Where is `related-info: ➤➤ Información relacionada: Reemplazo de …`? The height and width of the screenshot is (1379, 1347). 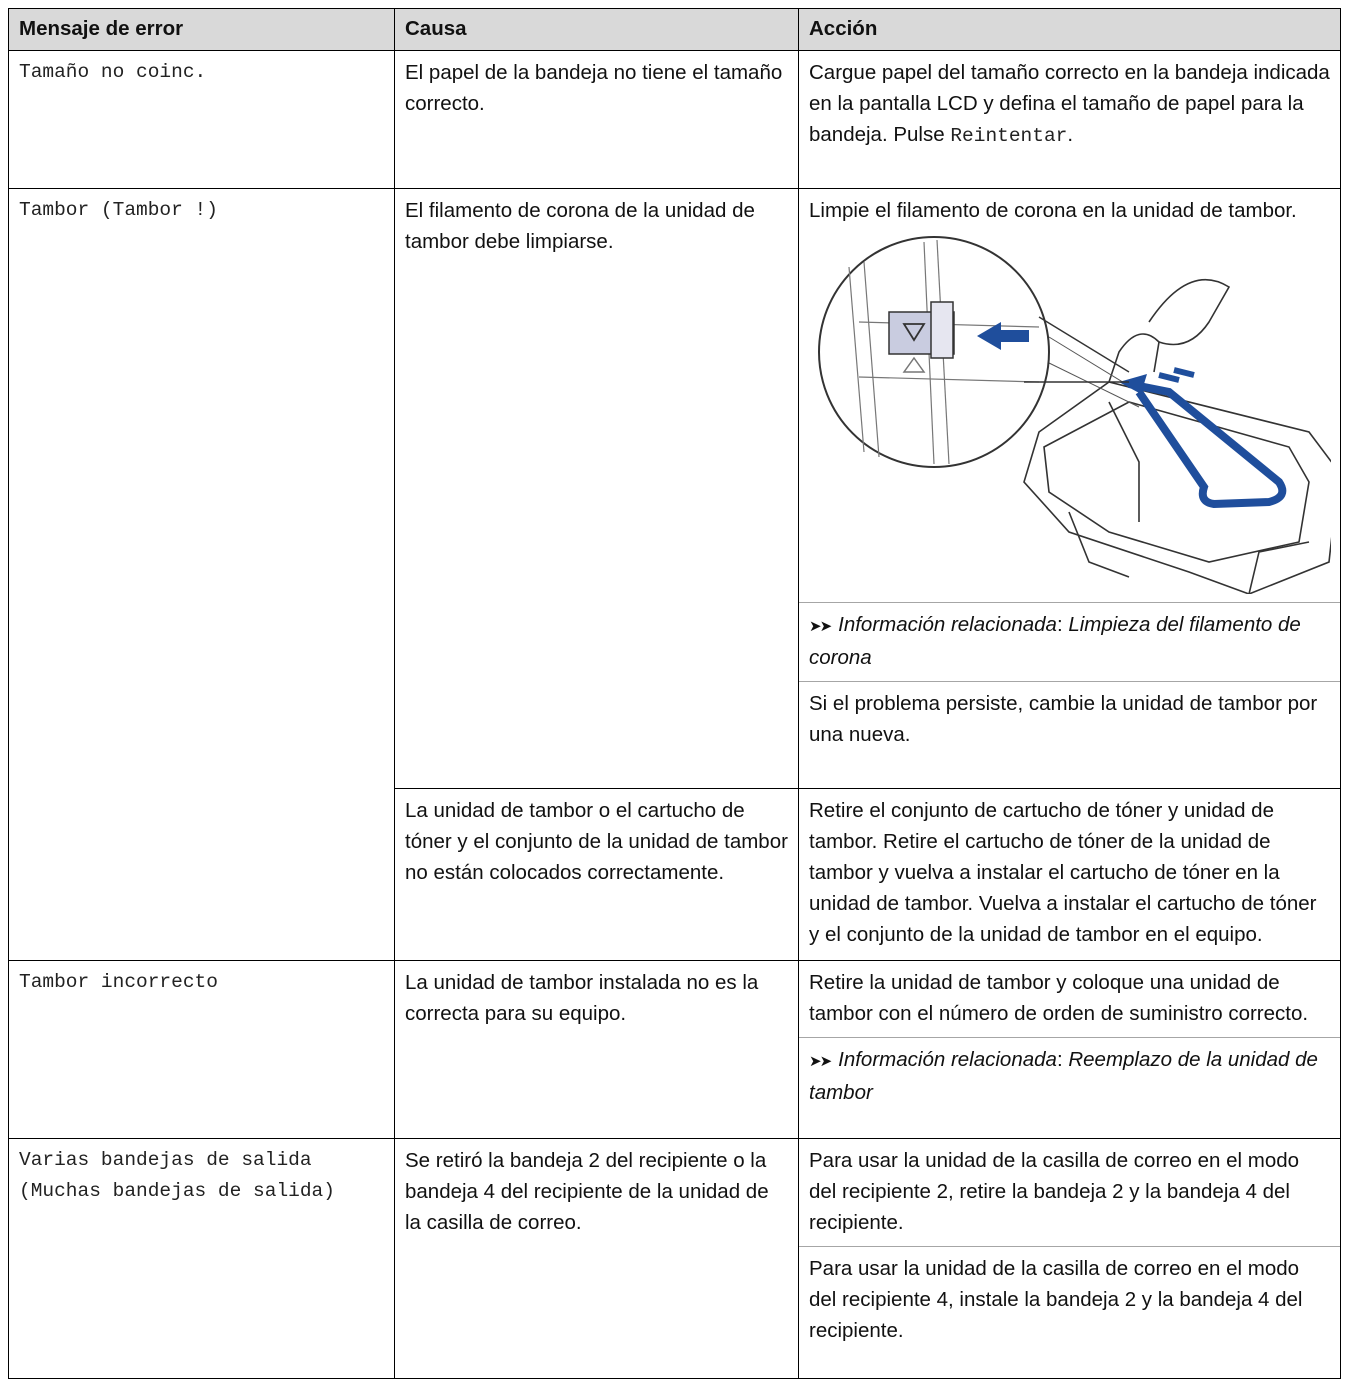 related-info: ➤➤ Información relacionada: Reemplazo de … is located at coordinates (1069, 1076).